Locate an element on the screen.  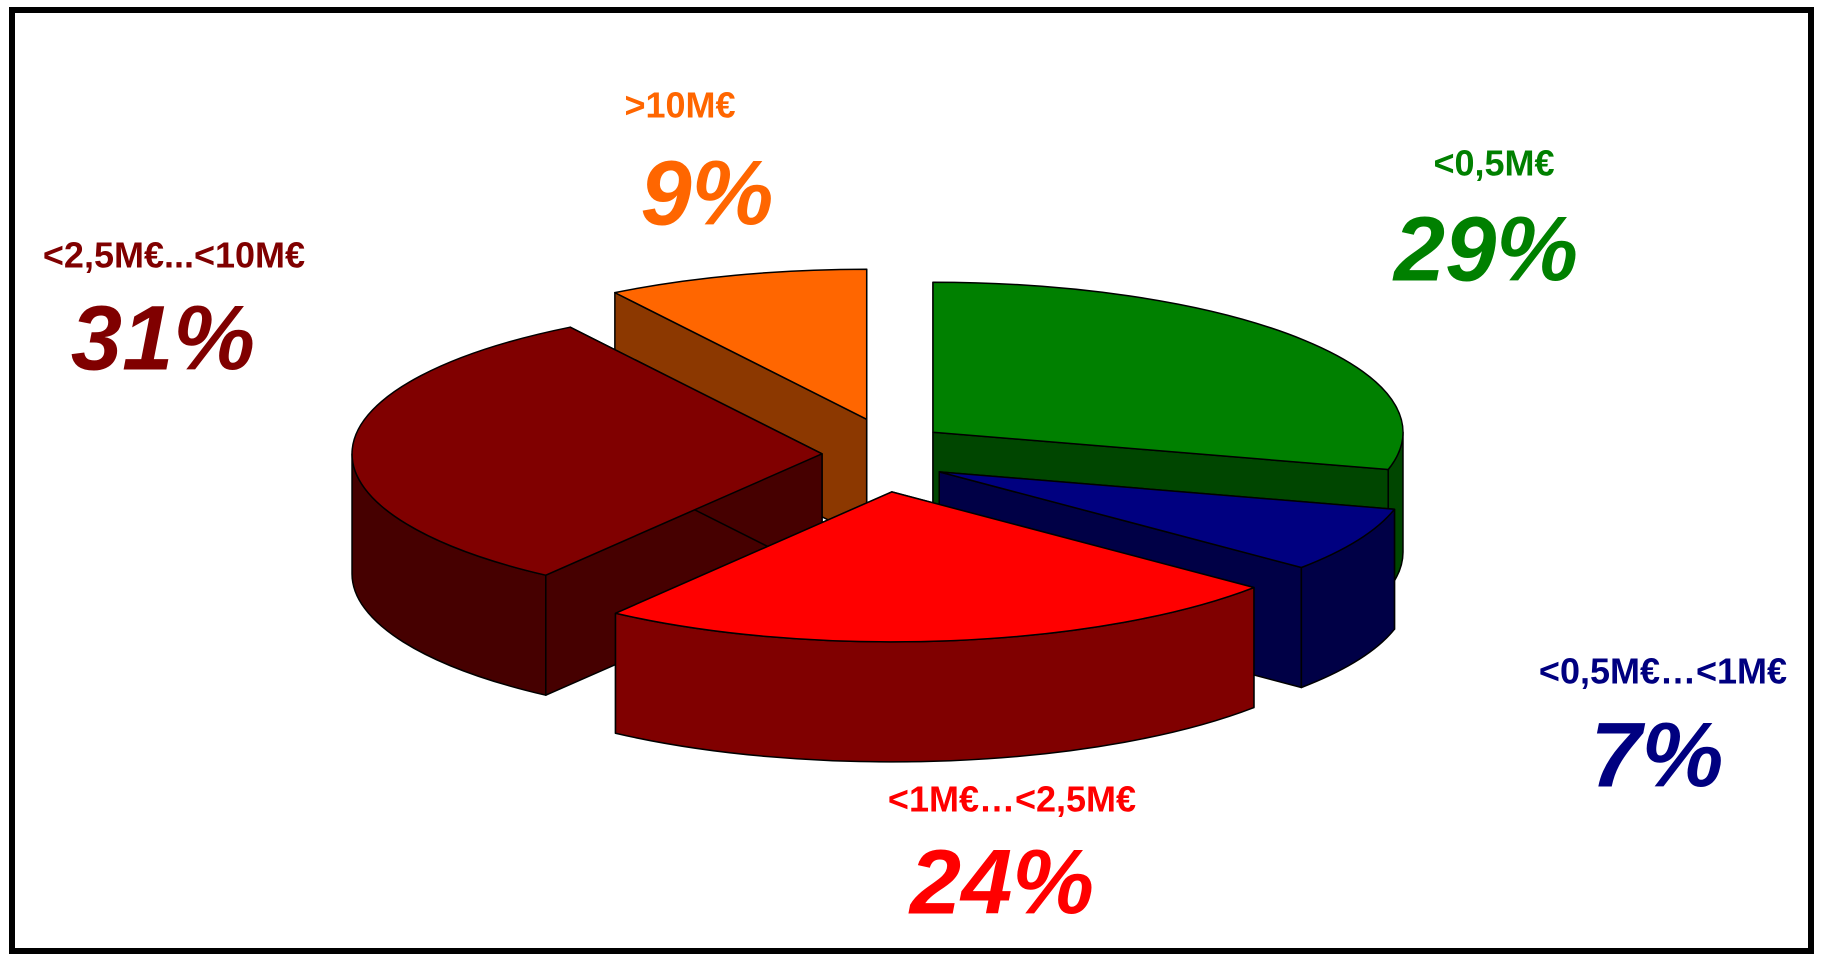
slice-name: <0,5M€…<1M€ is located at coordinates (1663, 671).